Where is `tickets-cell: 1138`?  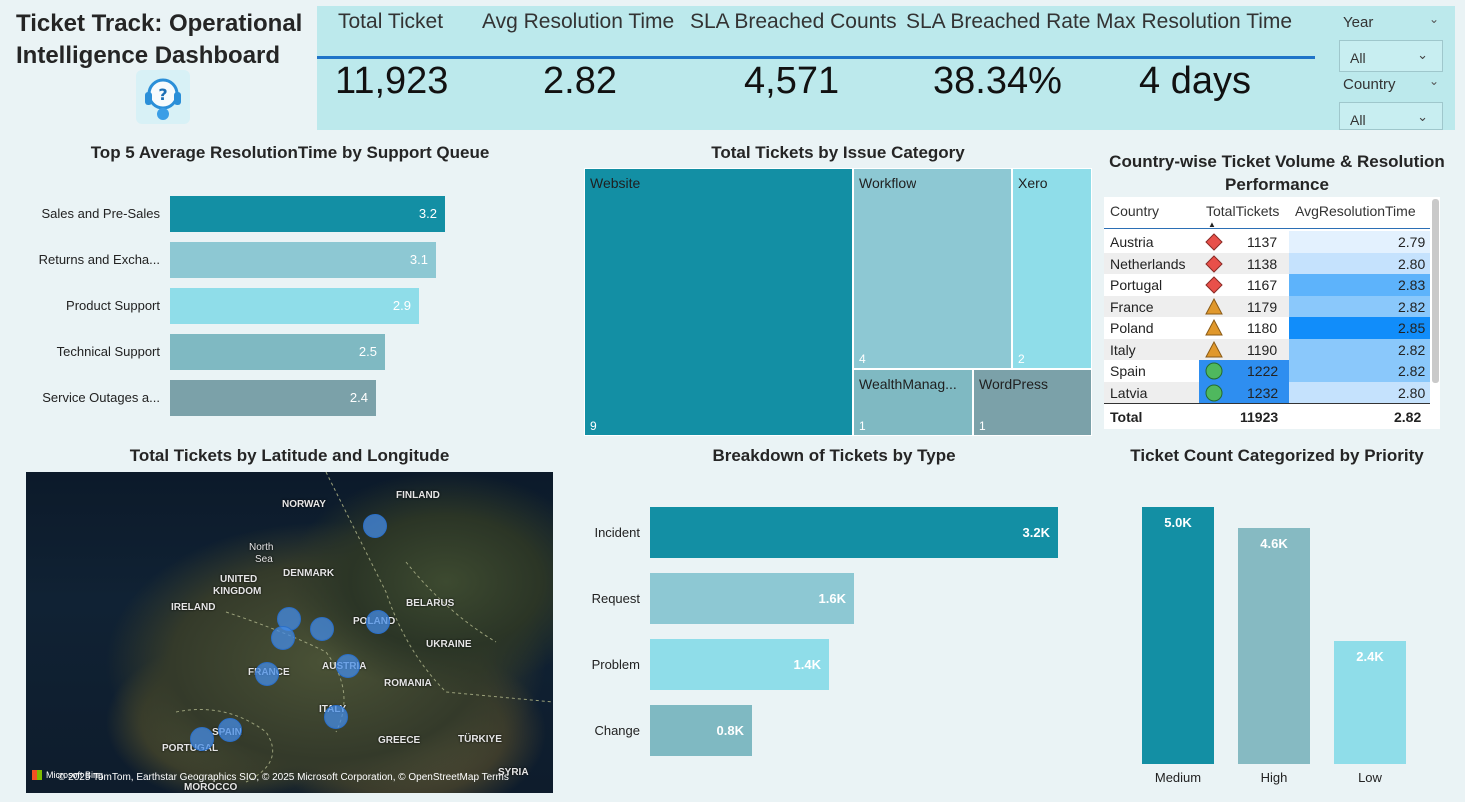 tickets-cell: 1138 is located at coordinates (1262, 264).